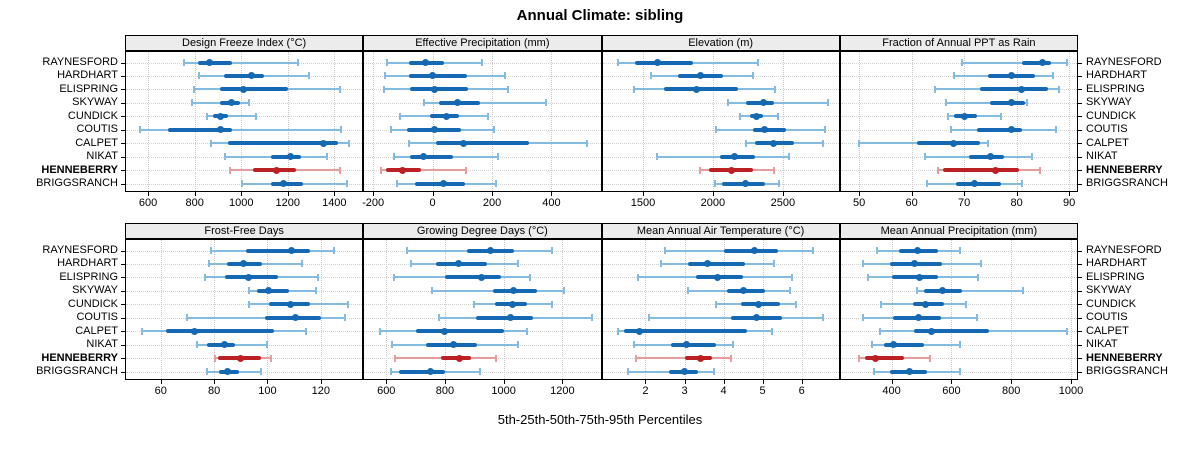 Image resolution: width=1200 pixels, height=450 pixels. Describe the element at coordinates (1124, 357) in the screenshot. I see `station-label-right: HENNEBERRY` at that location.